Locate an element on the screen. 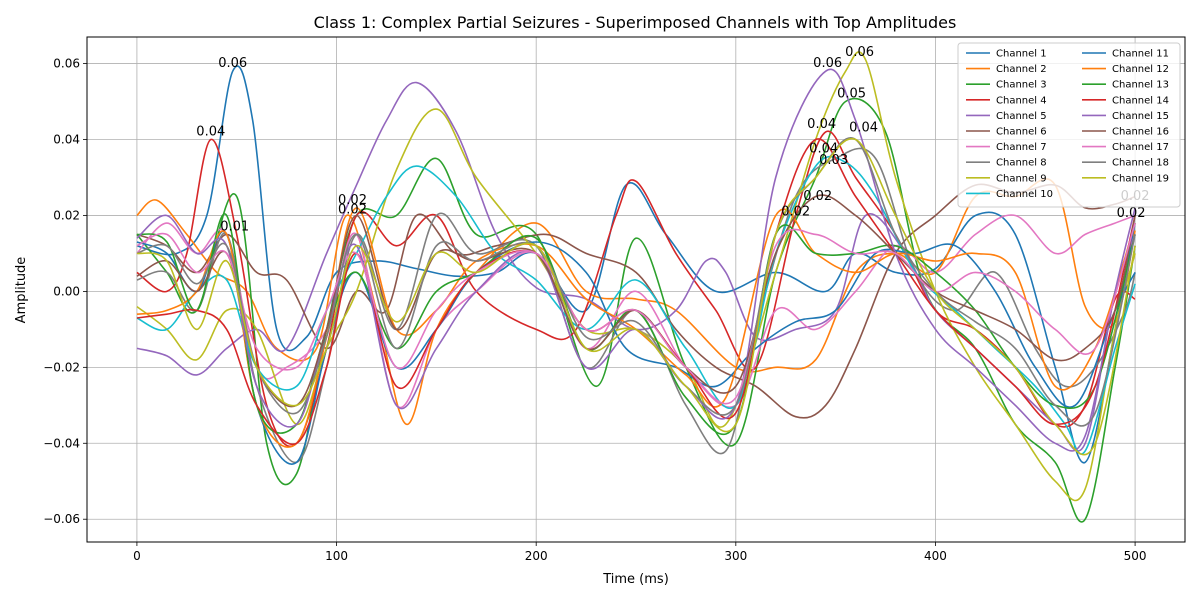 The image size is (1200, 600). legend-box is located at coordinates (1069, 125).